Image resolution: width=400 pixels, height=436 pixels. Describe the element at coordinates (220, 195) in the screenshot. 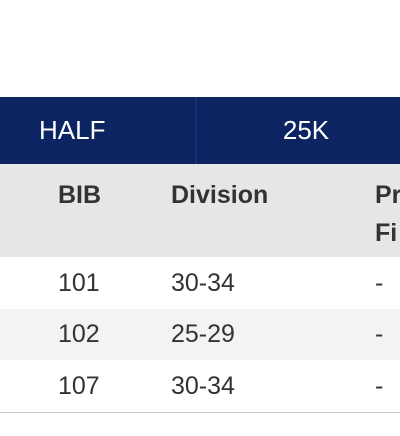

I see `column-header-division: Division` at that location.